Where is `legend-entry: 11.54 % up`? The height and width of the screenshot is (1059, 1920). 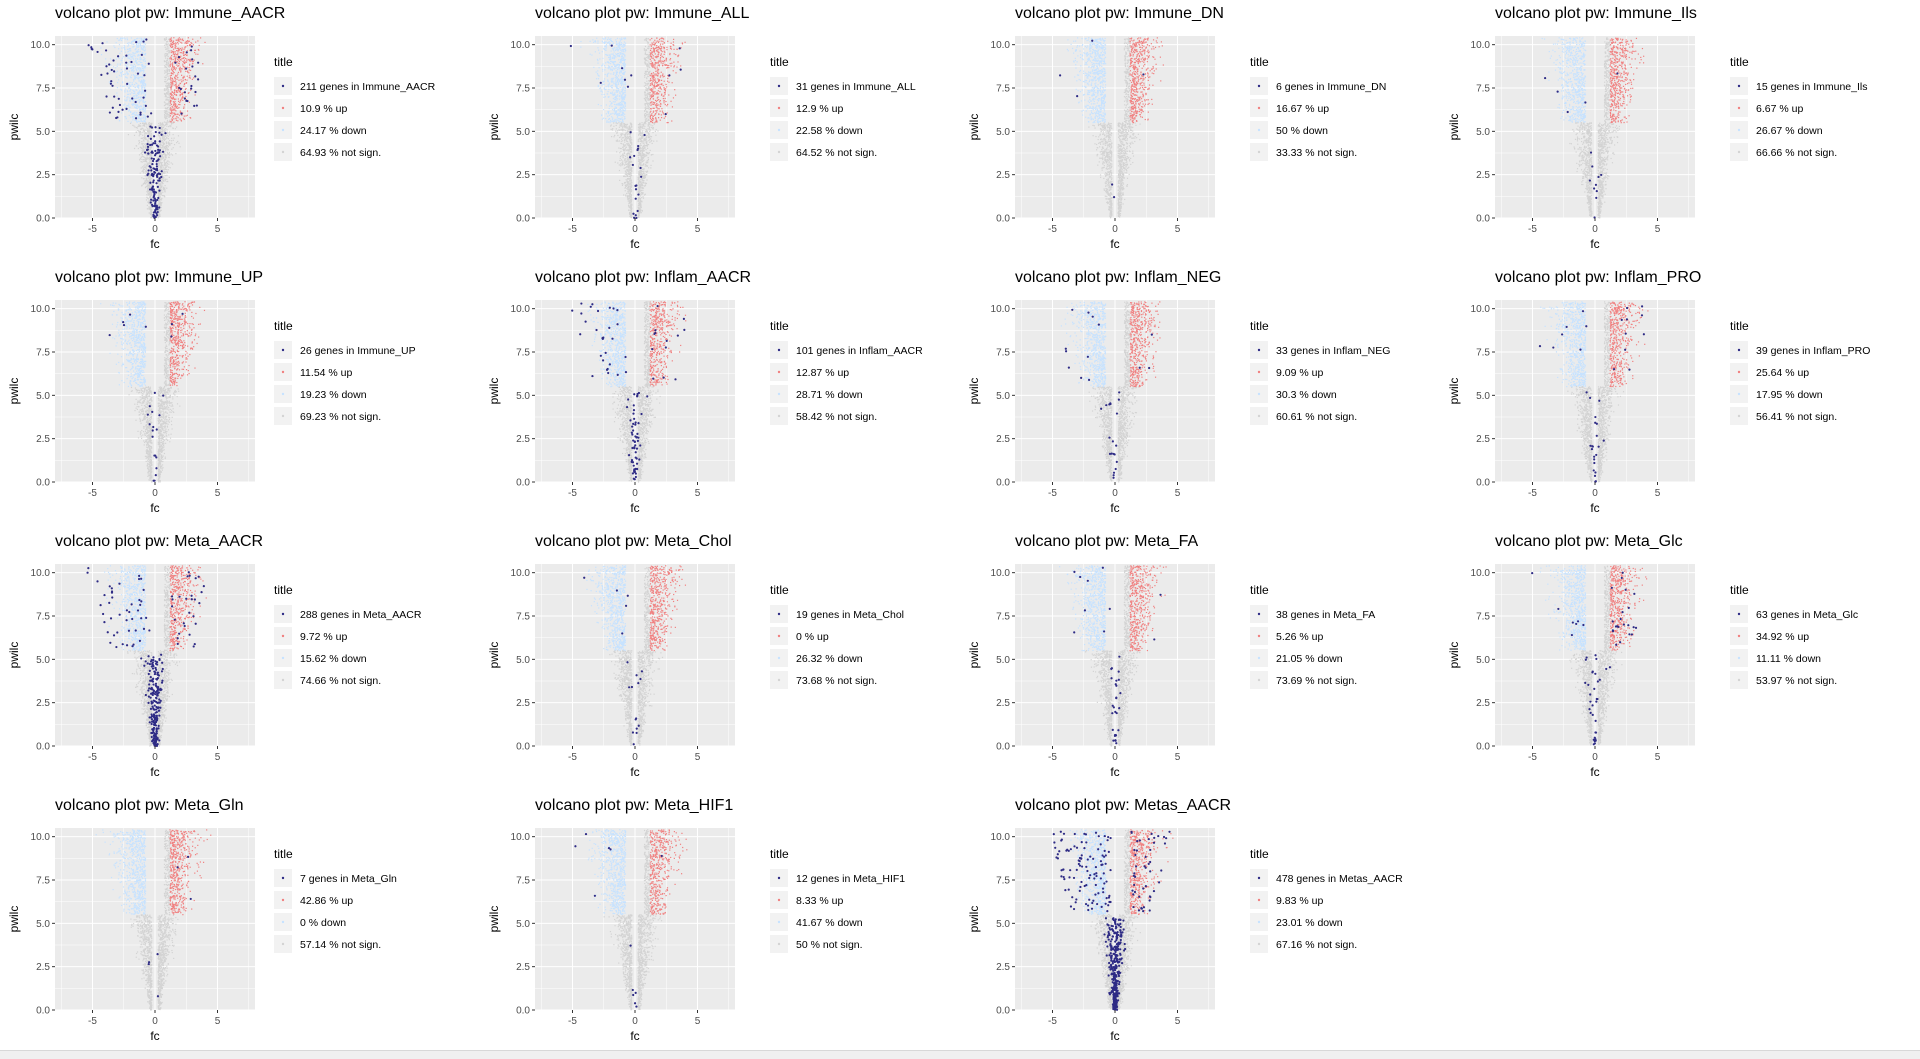 legend-entry: 11.54 % up is located at coordinates (326, 373).